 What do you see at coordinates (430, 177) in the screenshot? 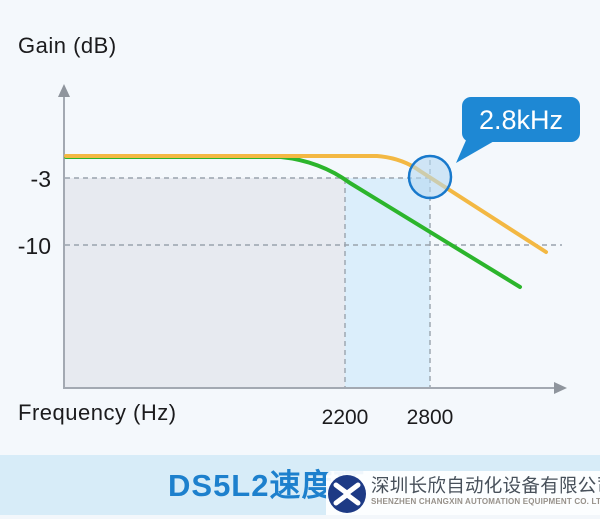
I see `highlight-circle` at bounding box center [430, 177].